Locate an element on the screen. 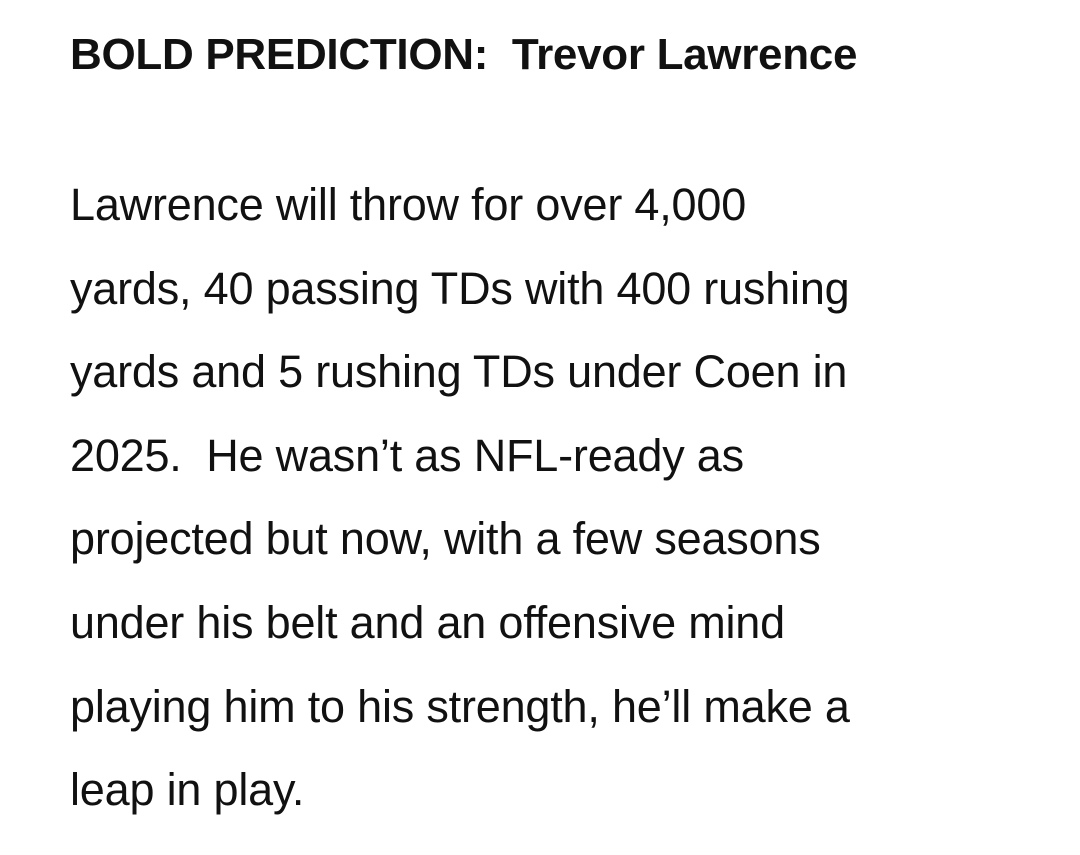 Image resolution: width=1080 pixels, height=855 pixels. heading: BOLD PREDICTION: Trevor Lawrence is located at coordinates (464, 54).